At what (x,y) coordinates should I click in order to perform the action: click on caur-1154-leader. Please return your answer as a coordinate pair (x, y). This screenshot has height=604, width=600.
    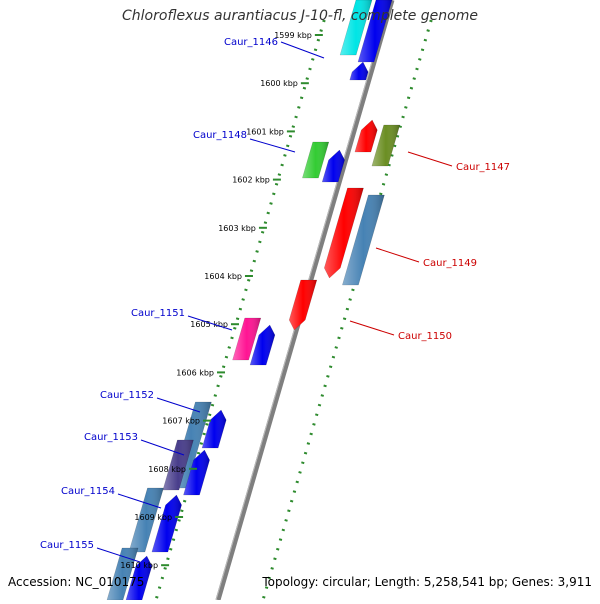
    Looking at the image, I should click on (139, 501).